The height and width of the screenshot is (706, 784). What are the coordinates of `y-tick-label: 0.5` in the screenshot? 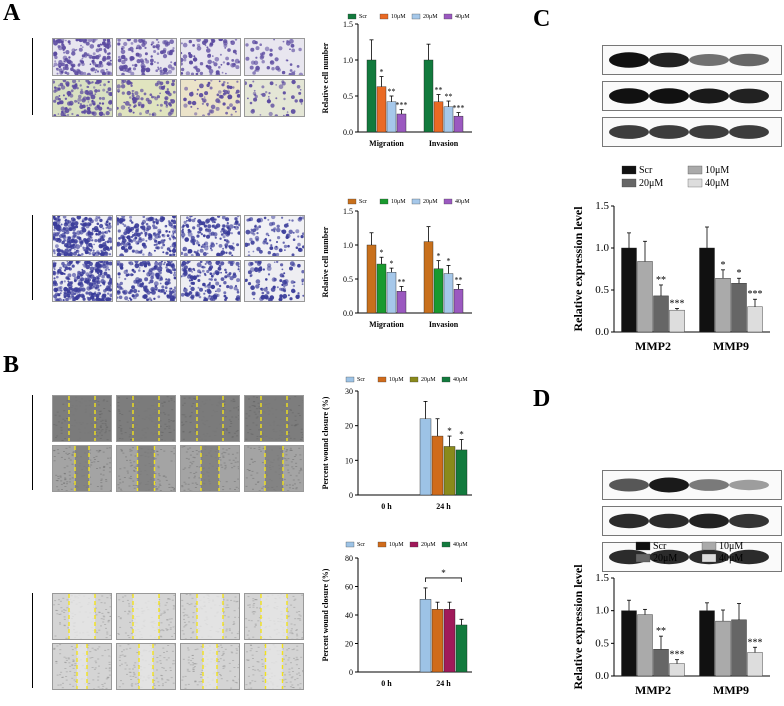 It's located at (602, 643).